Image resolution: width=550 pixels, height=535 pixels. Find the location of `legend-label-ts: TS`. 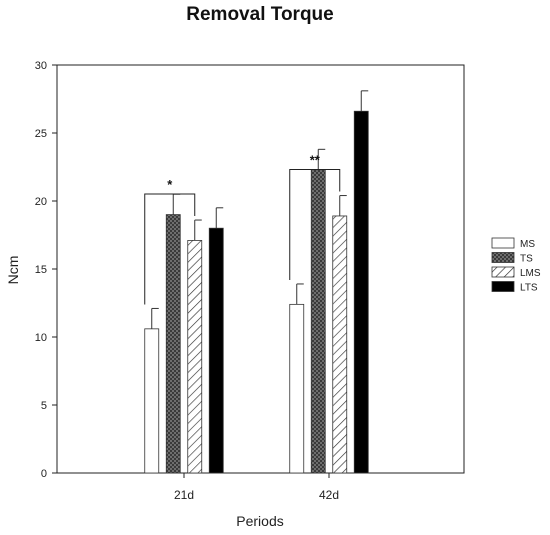

legend-label-ts: TS is located at coordinates (526, 259).